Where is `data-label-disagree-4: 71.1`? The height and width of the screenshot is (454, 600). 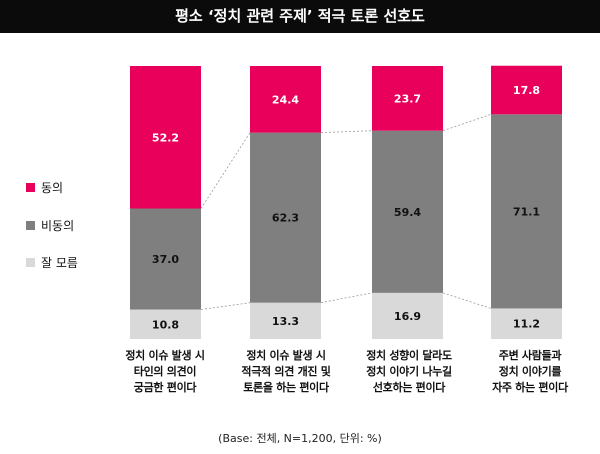
data-label-disagree-4: 71.1 is located at coordinates (526, 211).